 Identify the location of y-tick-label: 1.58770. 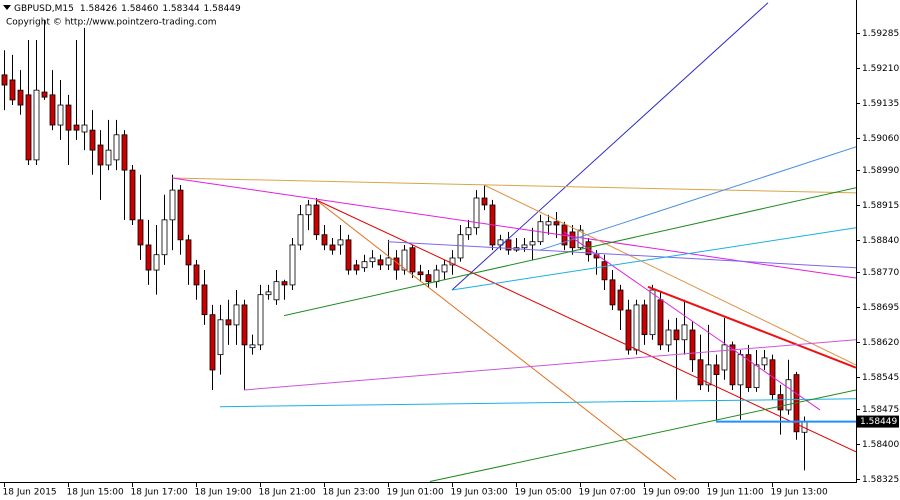
(880, 273).